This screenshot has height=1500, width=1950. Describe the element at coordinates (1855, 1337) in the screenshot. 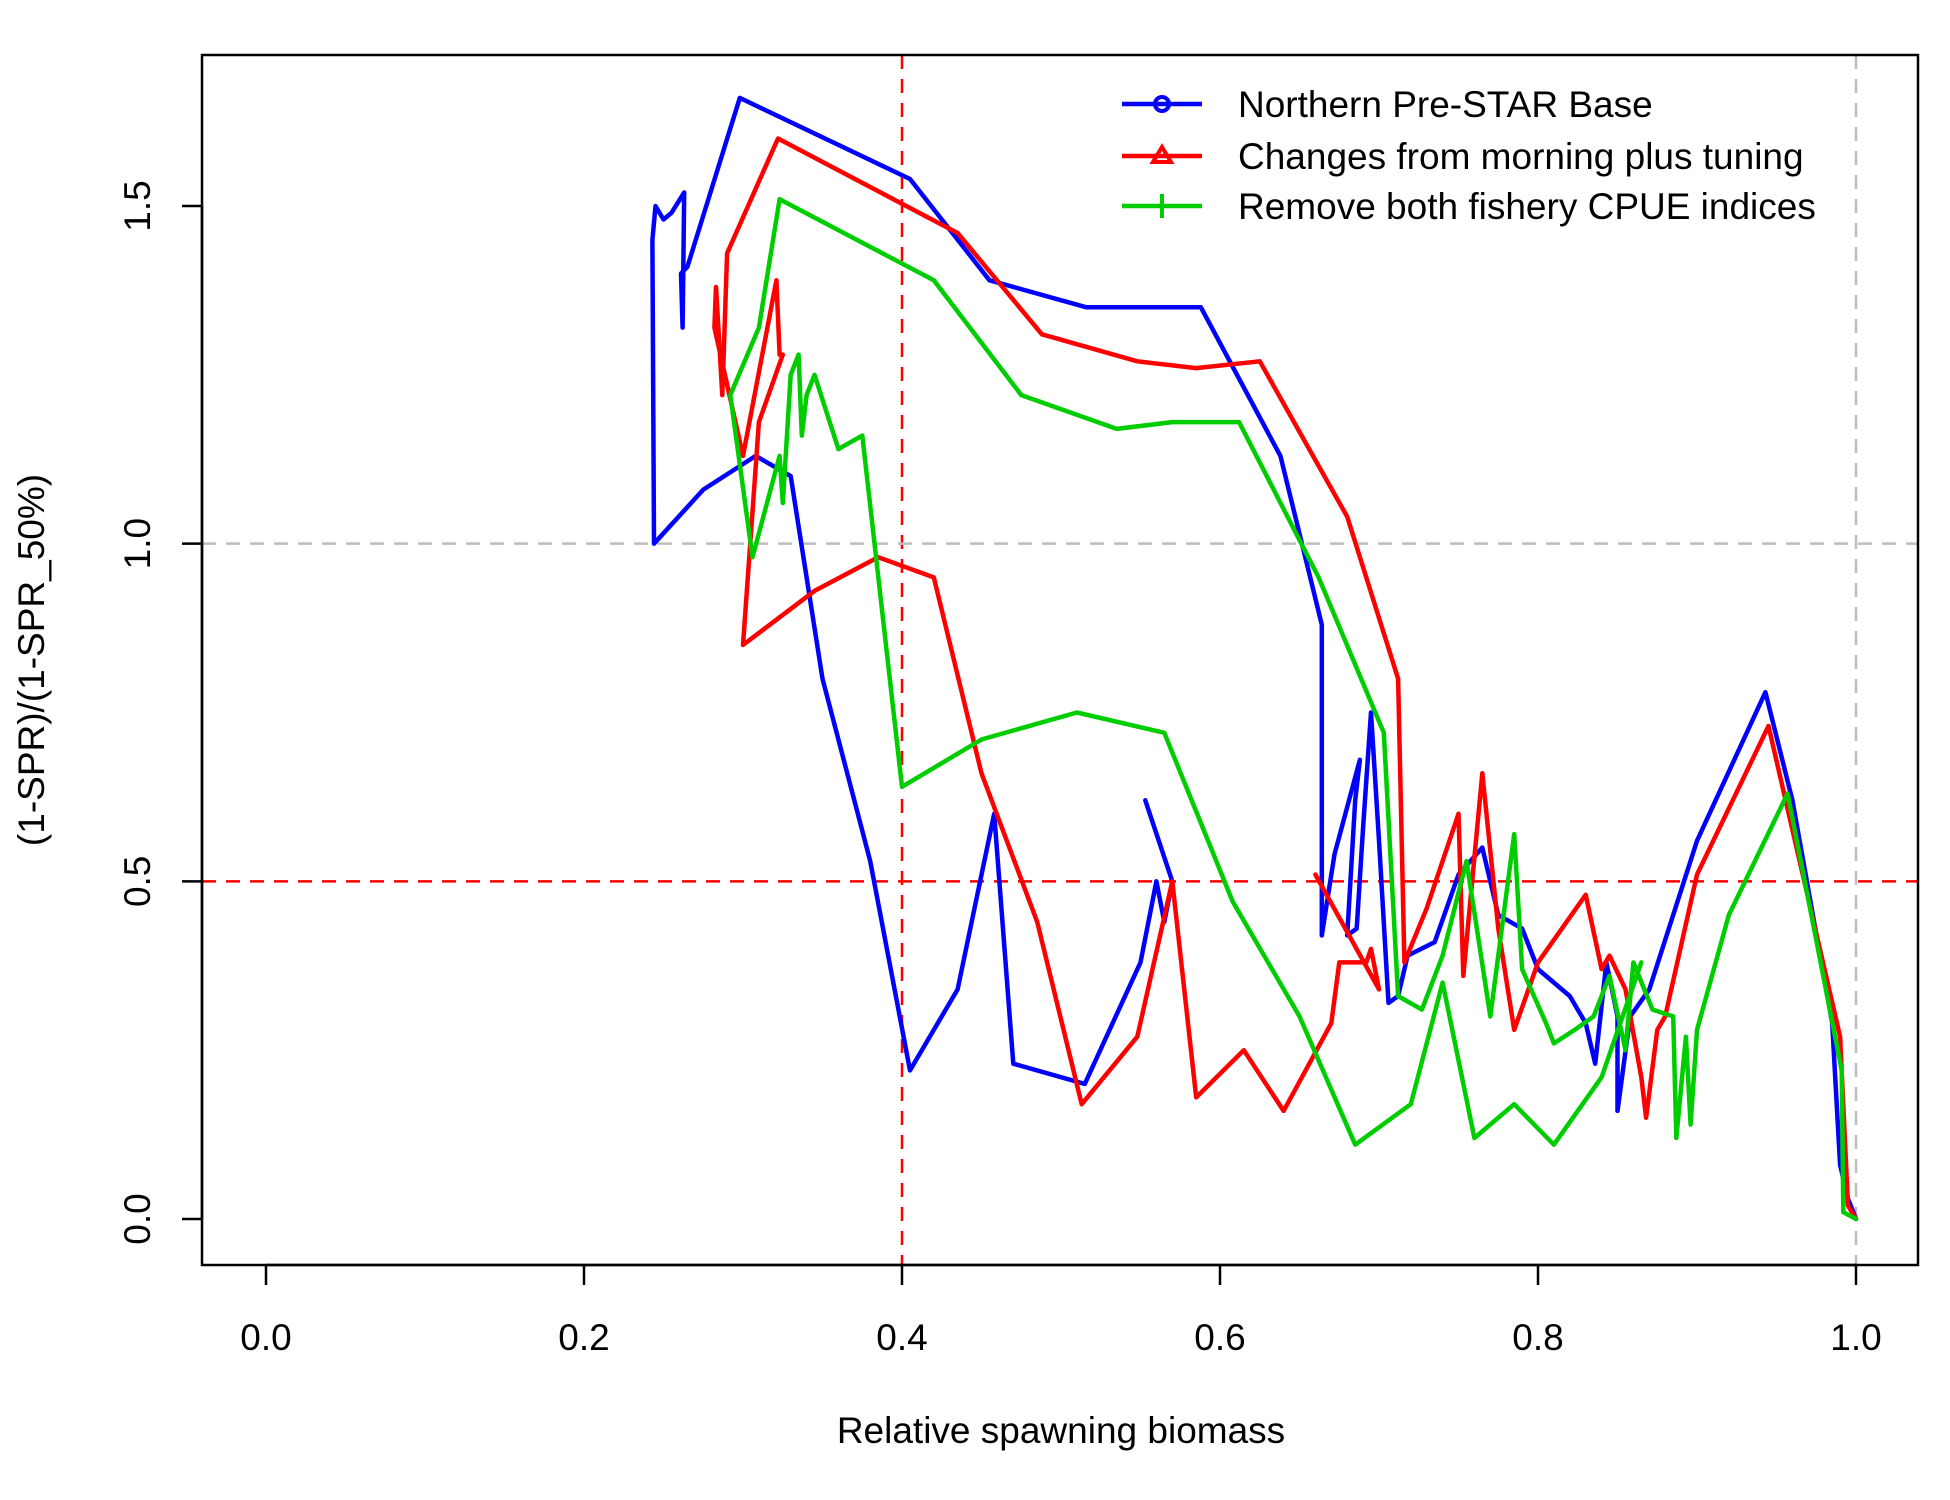

I see `x-tick-label: 1.0` at that location.